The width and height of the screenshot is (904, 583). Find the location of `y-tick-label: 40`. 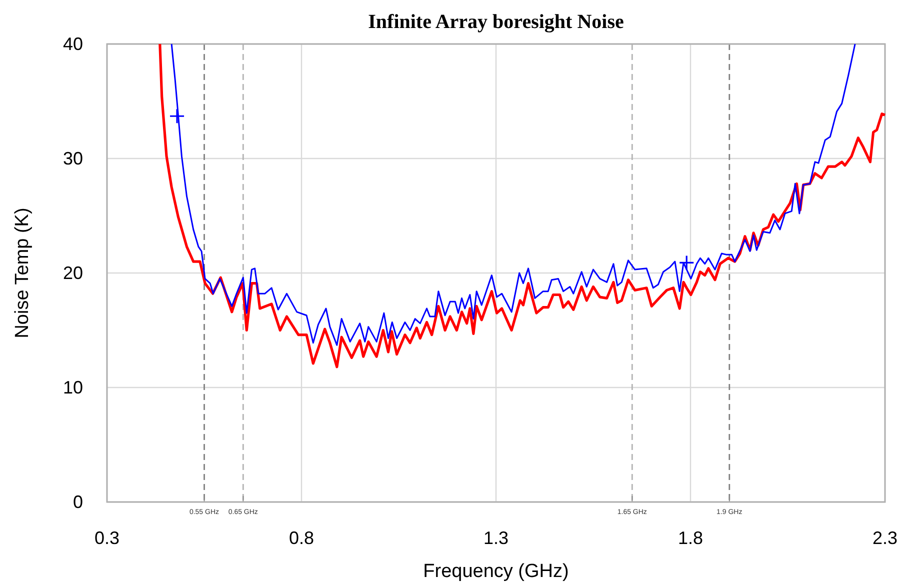

y-tick-label: 40 is located at coordinates (72, 44).